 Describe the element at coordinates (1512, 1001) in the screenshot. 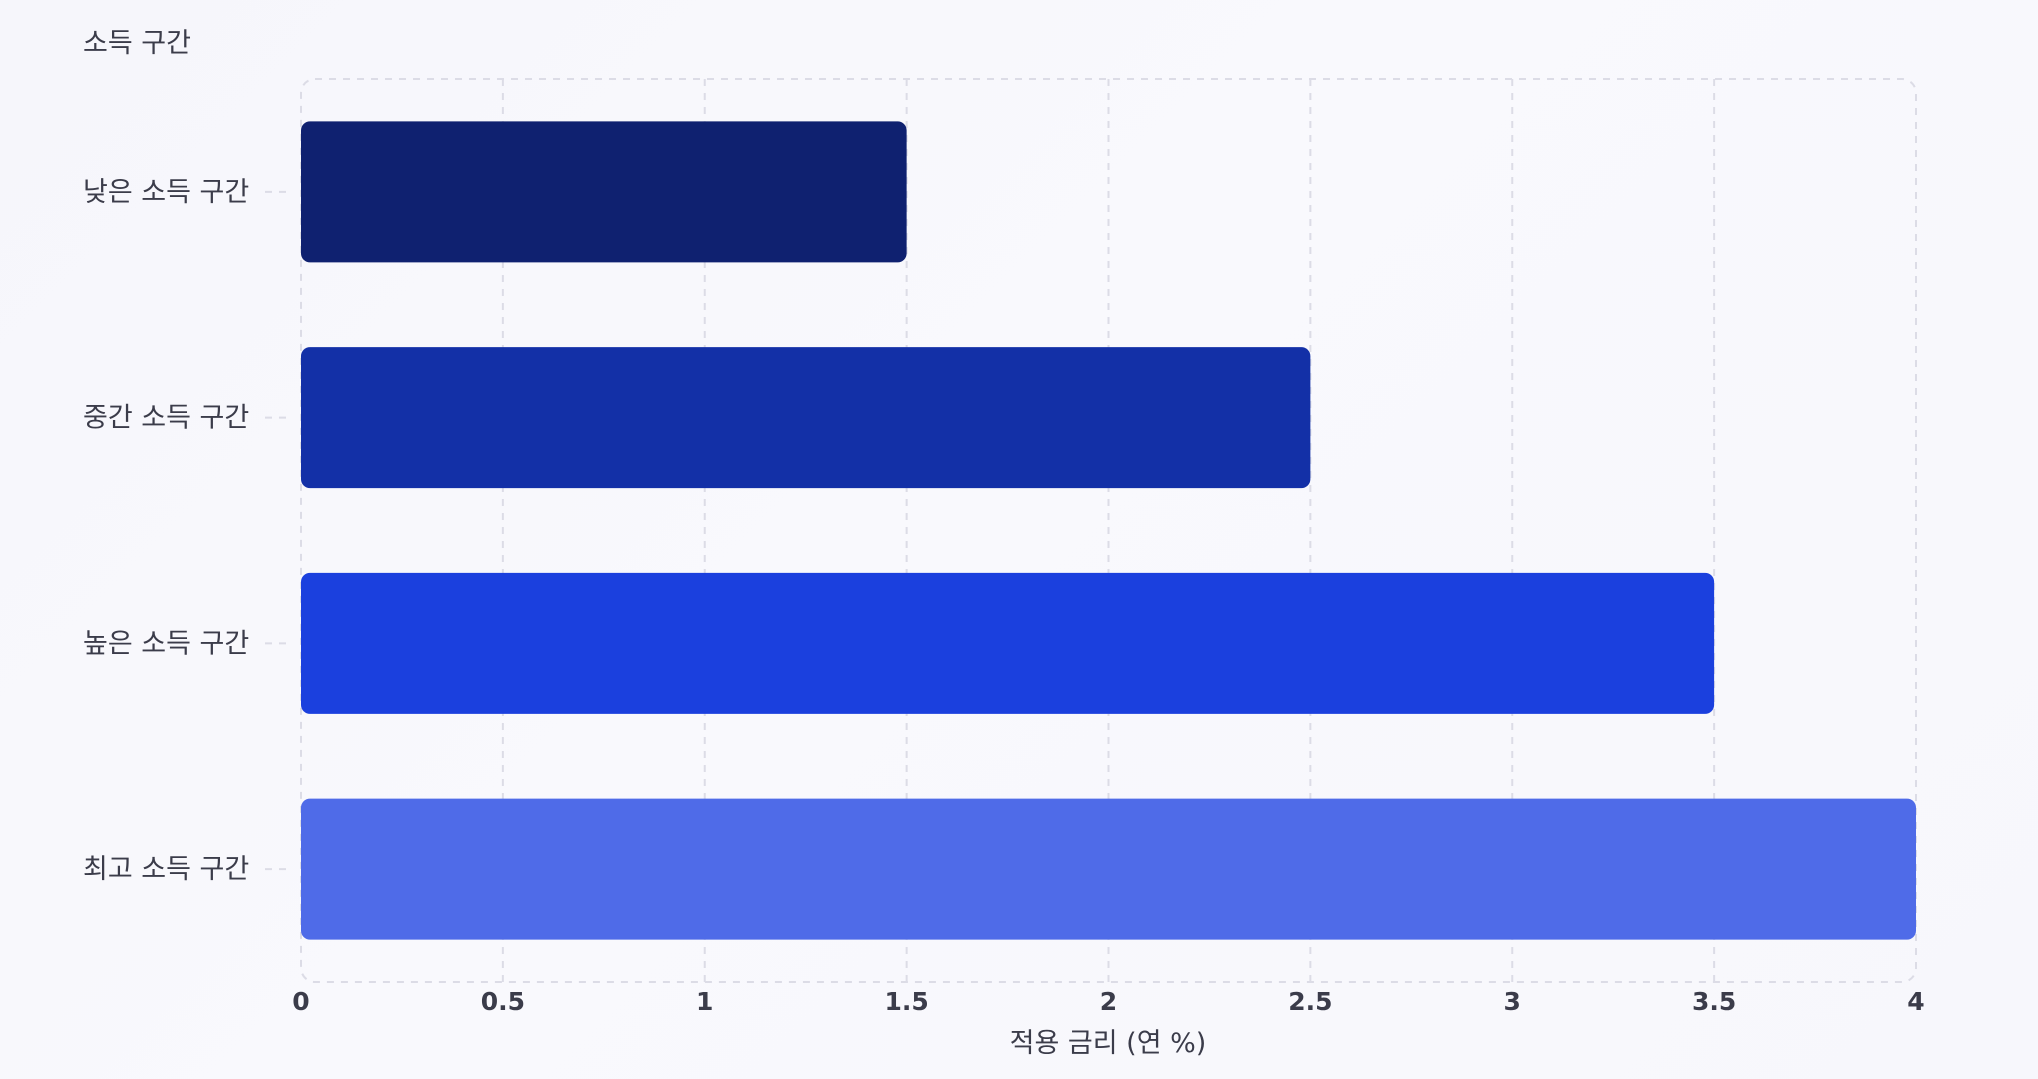

I see `x-tick-label-6: 3` at that location.